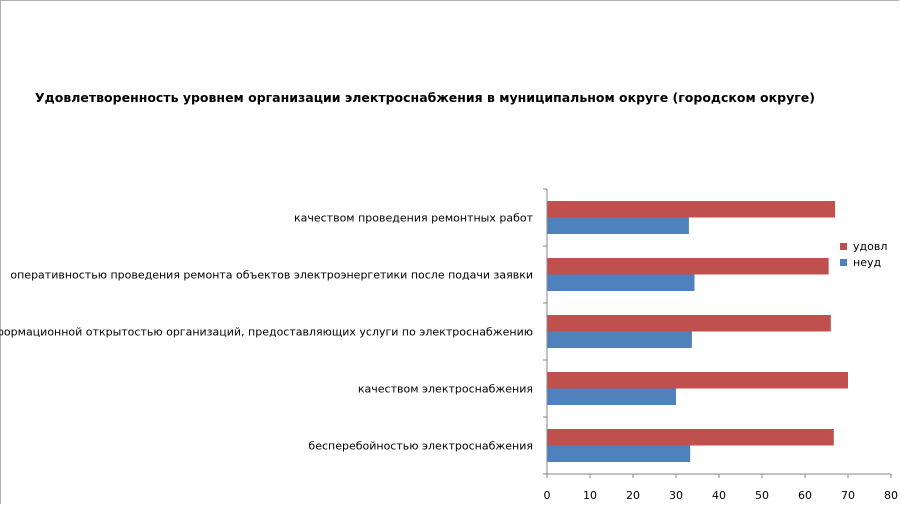 This screenshot has width=900, height=505. Describe the element at coordinates (414, 218) in the screenshot. I see `category-label-4: качеством проведения ремонтных работ` at that location.